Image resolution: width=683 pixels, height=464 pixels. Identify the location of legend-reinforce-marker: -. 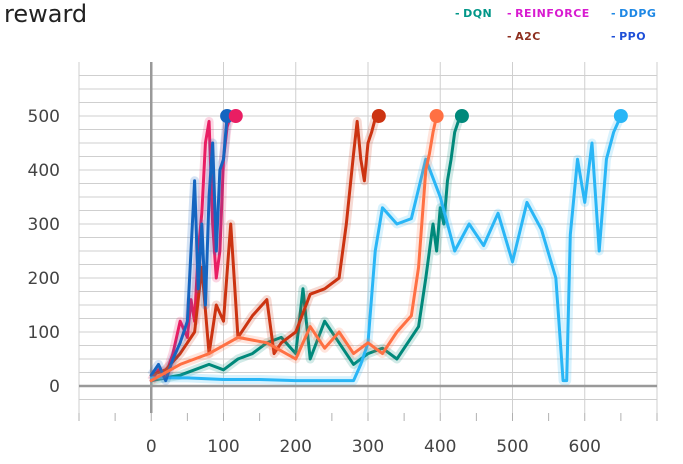
(510, 13).